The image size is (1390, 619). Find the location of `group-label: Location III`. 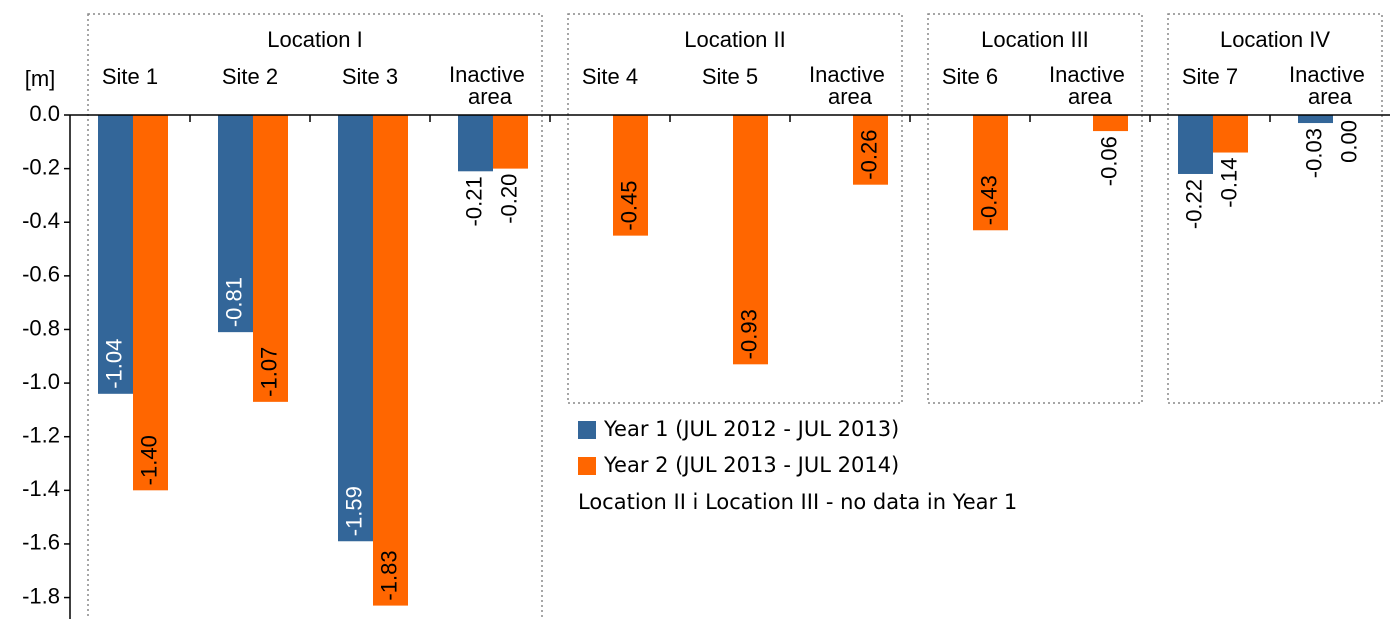

group-label: Location III is located at coordinates (1035, 39).